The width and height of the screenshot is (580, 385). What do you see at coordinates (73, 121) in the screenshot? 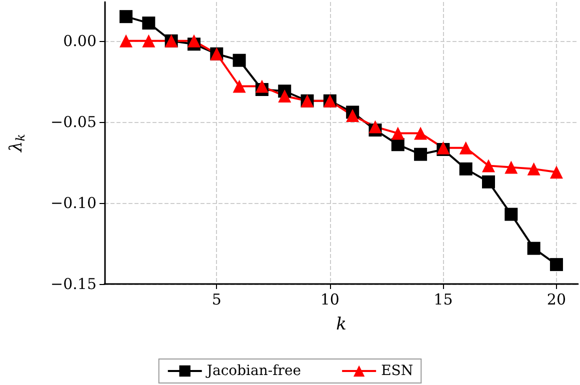
I see `y-tick-label: −0.05` at bounding box center [73, 121].